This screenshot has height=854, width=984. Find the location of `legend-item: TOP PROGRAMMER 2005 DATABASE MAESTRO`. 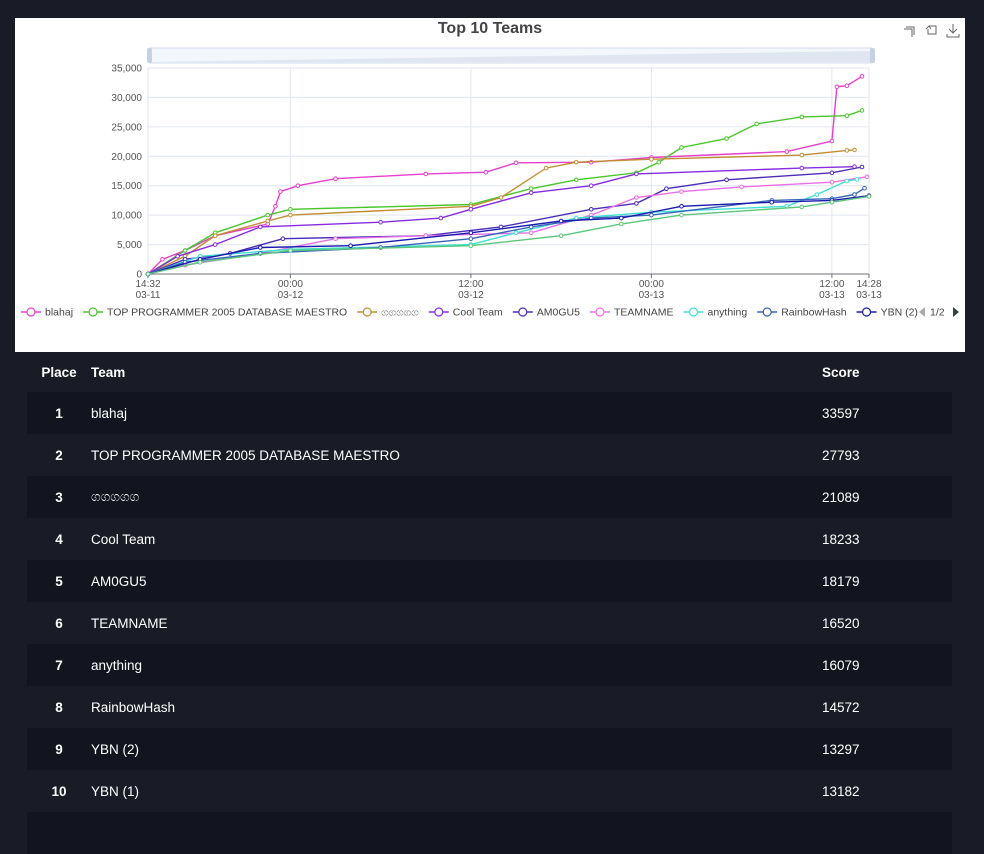

legend-item: TOP PROGRAMMER 2005 DATABASE MAESTRO is located at coordinates (215, 313).